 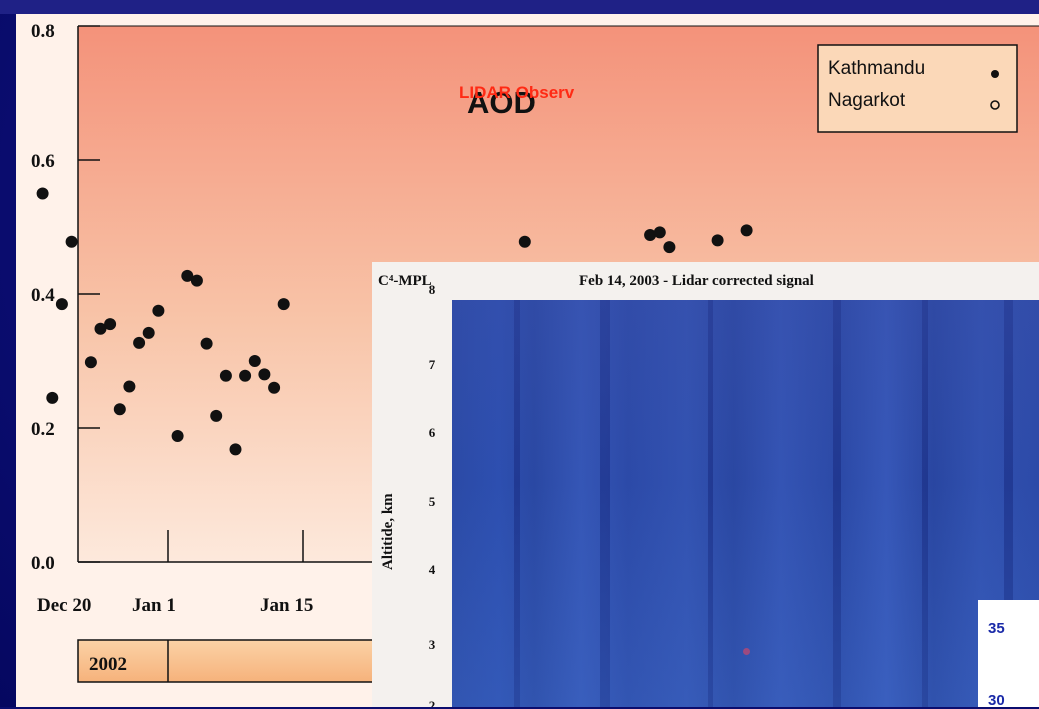 What do you see at coordinates (43, 31) in the screenshot?
I see `aod-y-label-4: 0.8` at bounding box center [43, 31].